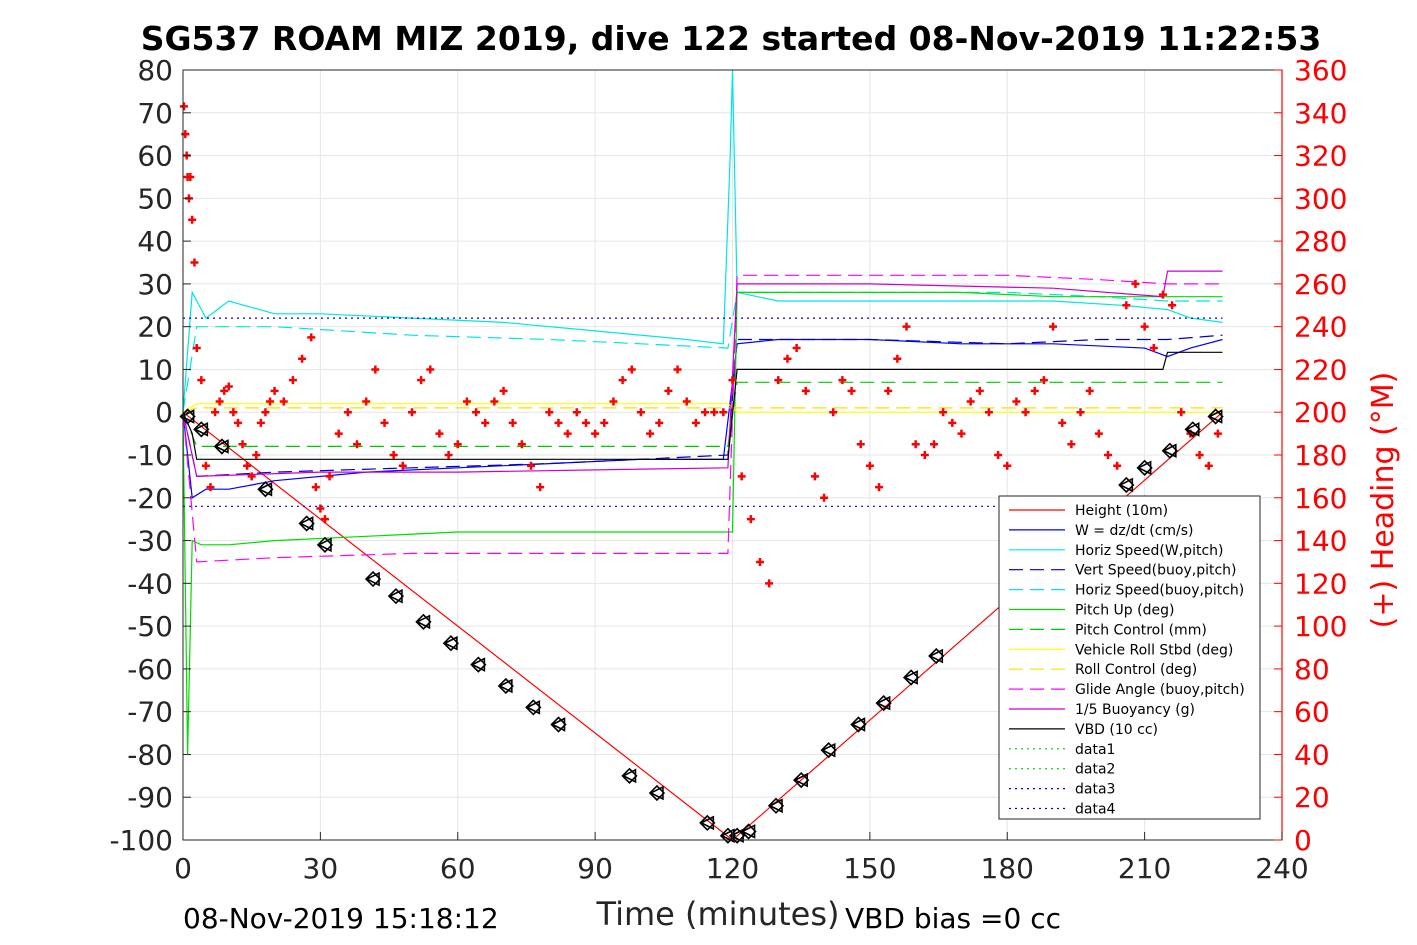  I want to click on y-tick-label-left: -60, so click(150, 669).